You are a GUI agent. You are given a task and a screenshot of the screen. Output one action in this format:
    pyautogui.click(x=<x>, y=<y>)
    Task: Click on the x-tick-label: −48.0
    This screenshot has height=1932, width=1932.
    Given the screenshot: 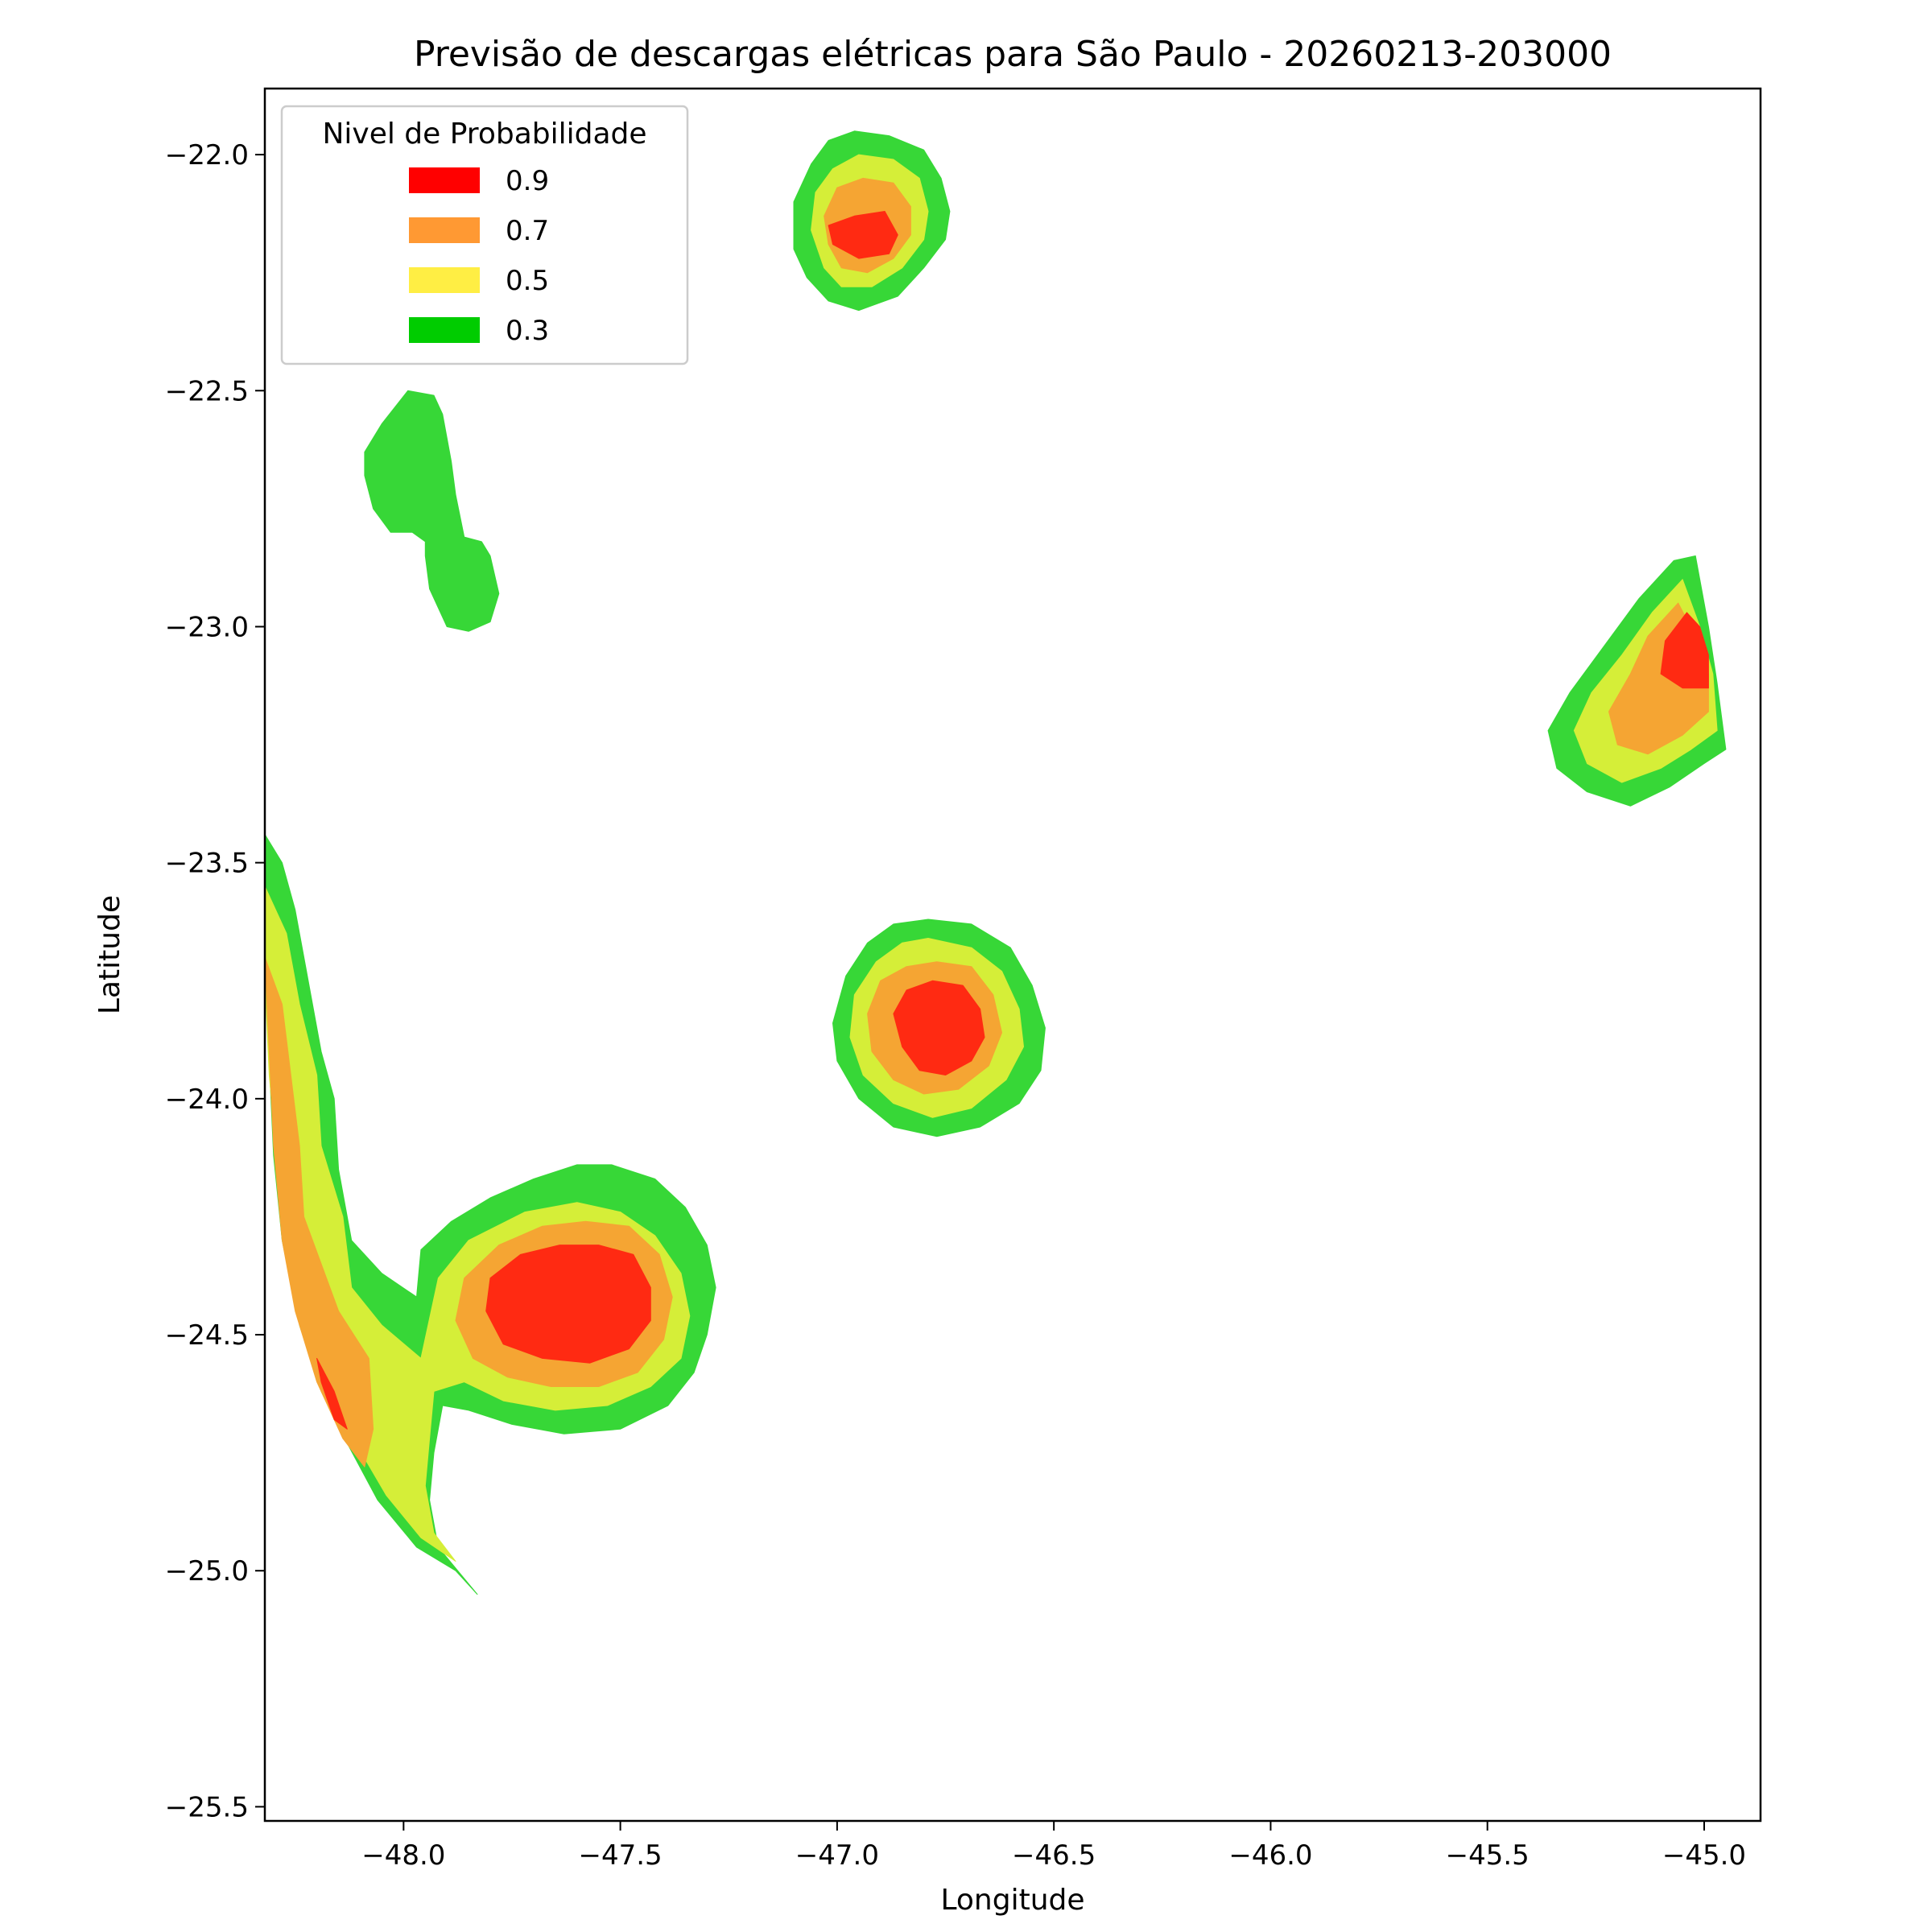 What is the action you would take?
    pyautogui.click(x=403, y=1855)
    